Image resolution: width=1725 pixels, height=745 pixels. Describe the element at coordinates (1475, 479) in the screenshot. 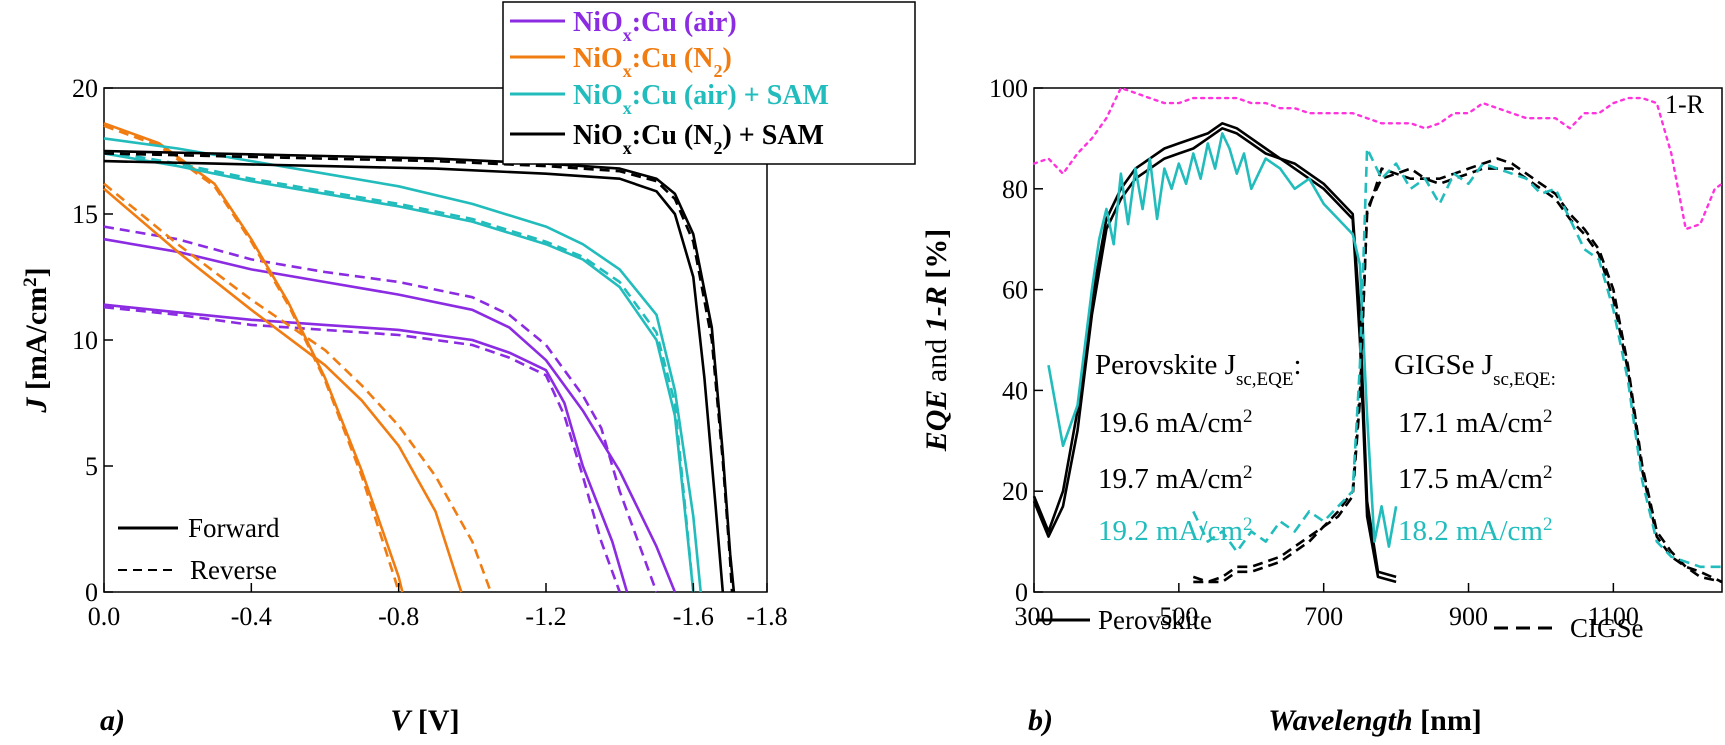

I see `cigse-jsc-value-2: 17.5 mA/cm2` at that location.